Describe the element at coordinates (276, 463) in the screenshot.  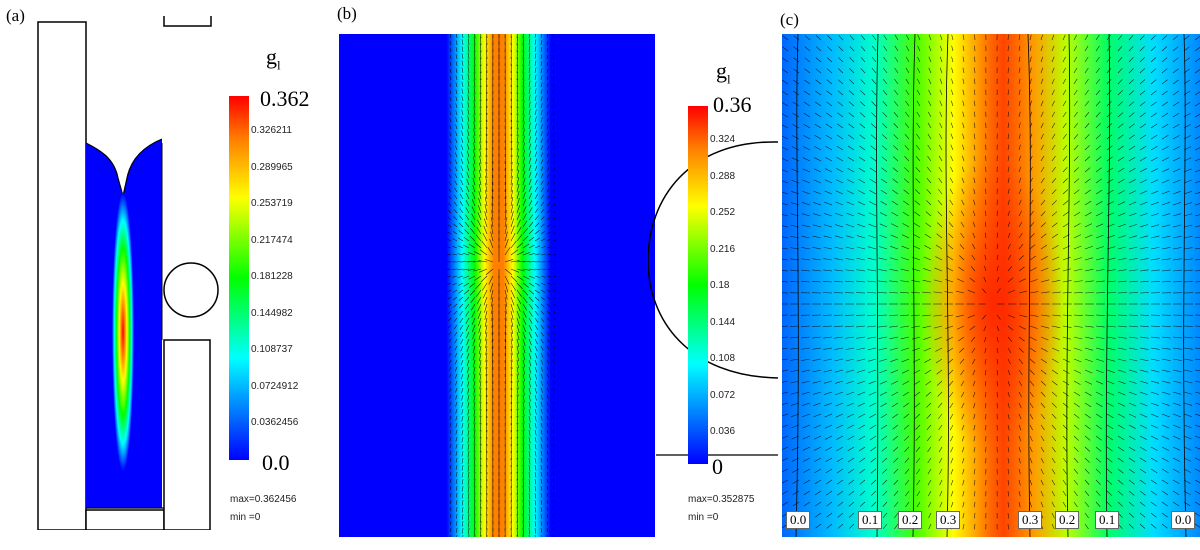
I see `panel-a-colorbar-min: 0.0` at that location.